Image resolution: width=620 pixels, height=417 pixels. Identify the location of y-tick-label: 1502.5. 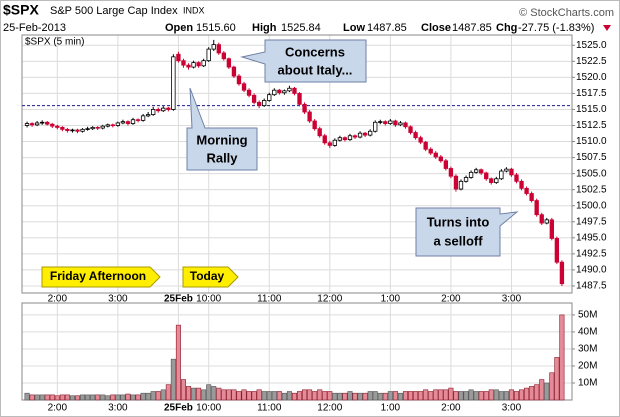
(591, 189).